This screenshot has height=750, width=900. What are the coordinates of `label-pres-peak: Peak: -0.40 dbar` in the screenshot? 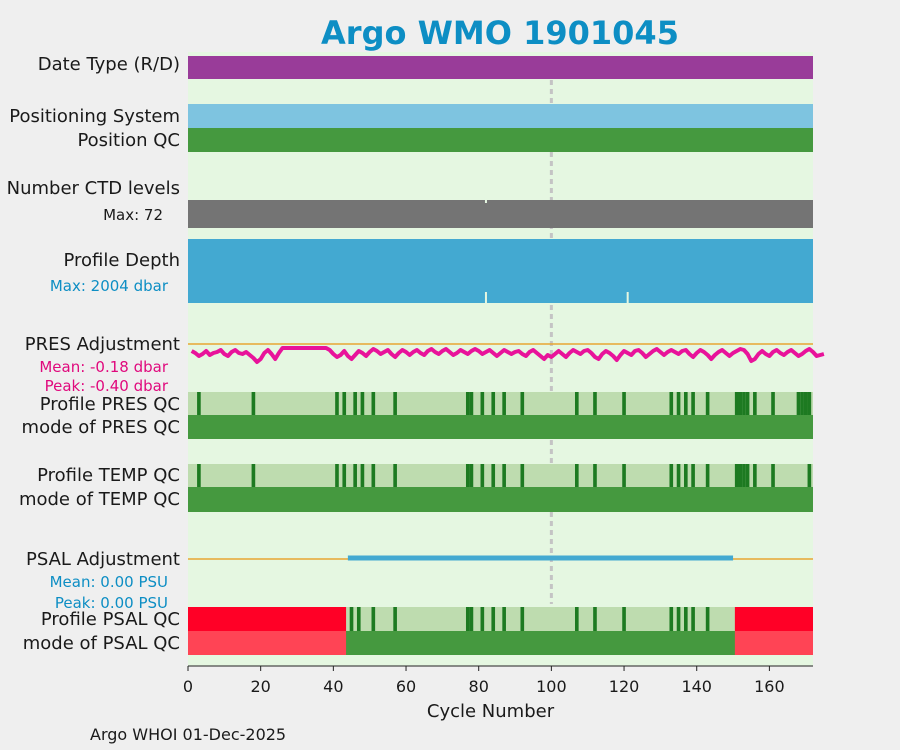 It's located at (107, 386).